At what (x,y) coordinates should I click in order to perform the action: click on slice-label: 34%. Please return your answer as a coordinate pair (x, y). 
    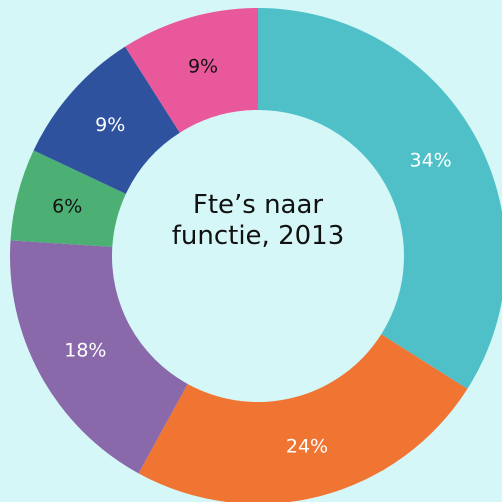
    Looking at the image, I should click on (431, 161).